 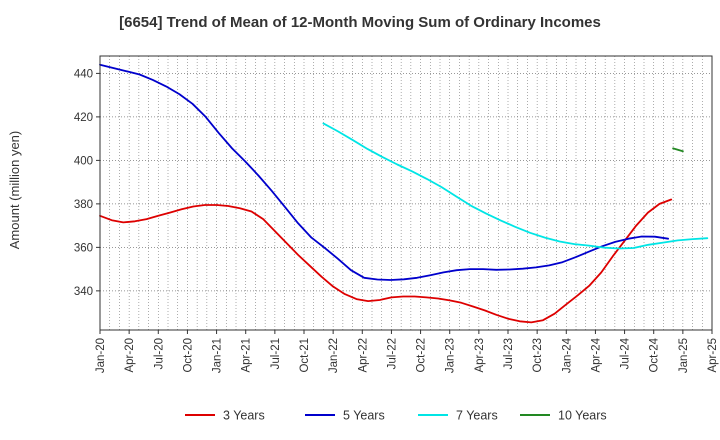 I want to click on legend-label-7-years: 7 Years, so click(x=477, y=416).